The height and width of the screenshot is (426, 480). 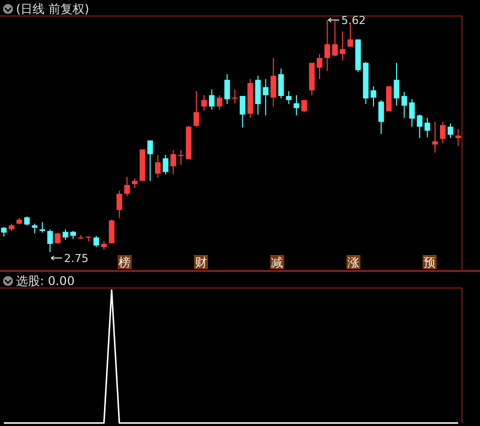 What do you see at coordinates (76, 258) in the screenshot?
I see `annotation: 2.75` at bounding box center [76, 258].